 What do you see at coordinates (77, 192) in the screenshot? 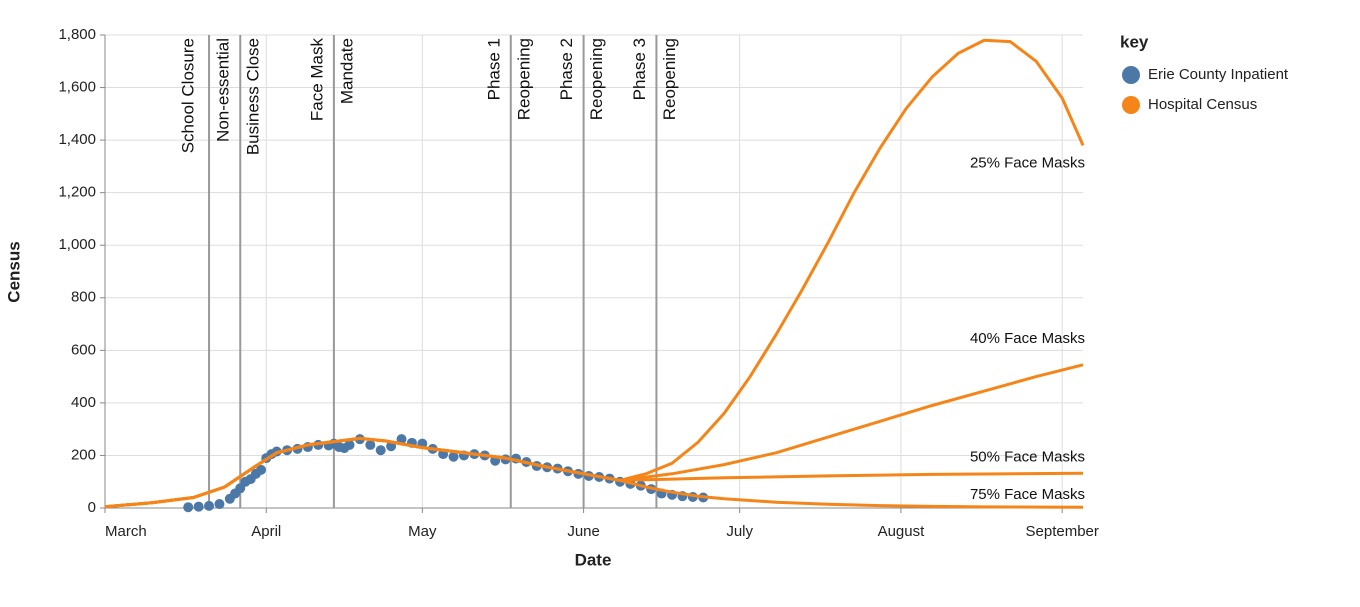
I see `y-tick-label: 1,200` at bounding box center [77, 192].